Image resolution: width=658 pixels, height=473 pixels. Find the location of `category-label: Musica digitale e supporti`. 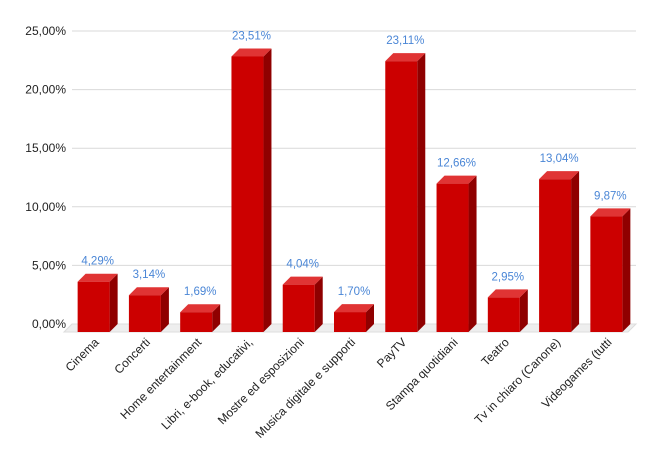

category-label: Musica digitale e supporti is located at coordinates (305, 388).